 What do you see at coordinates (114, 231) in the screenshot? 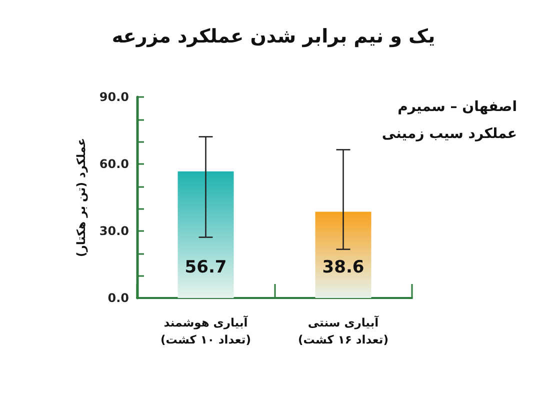
I see `y-tick-label: 30.0` at bounding box center [114, 231].